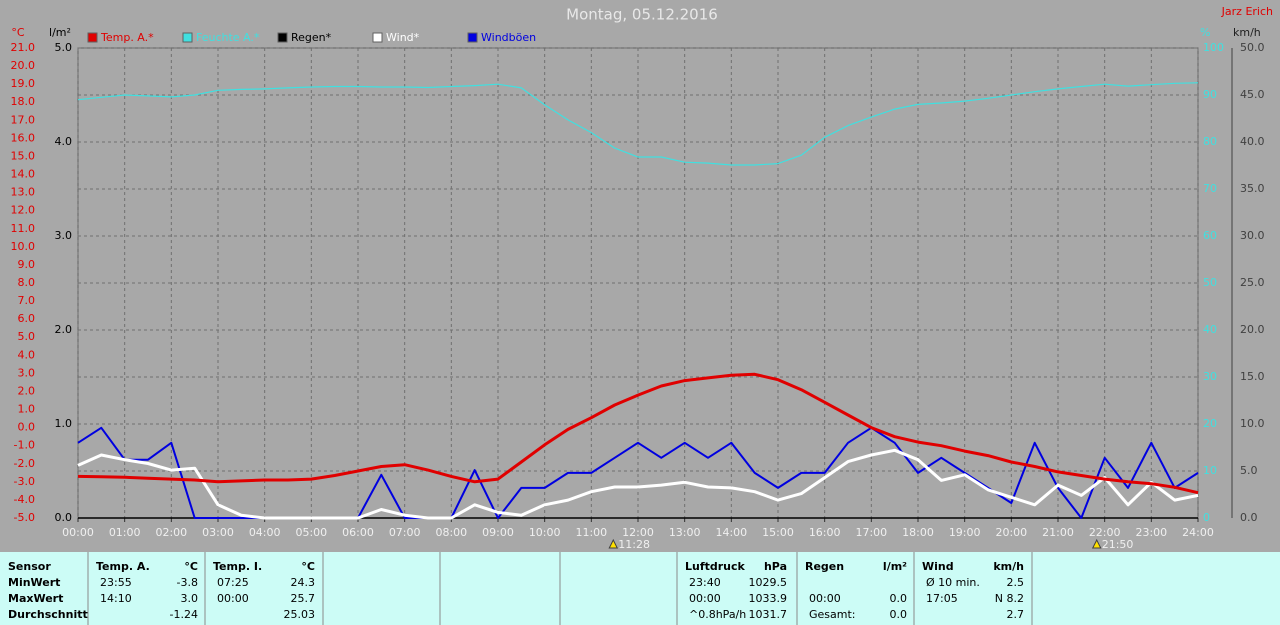  I want to click on y-tick-label: 70, so click(1210, 188).